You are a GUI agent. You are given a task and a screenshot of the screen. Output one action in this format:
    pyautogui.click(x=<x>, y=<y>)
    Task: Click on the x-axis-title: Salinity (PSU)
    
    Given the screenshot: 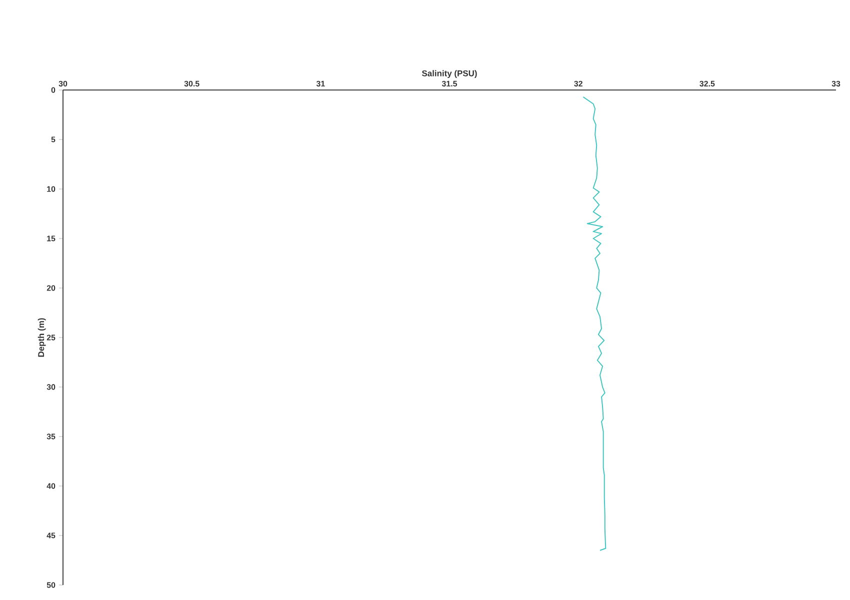 What is the action you would take?
    pyautogui.click(x=449, y=74)
    